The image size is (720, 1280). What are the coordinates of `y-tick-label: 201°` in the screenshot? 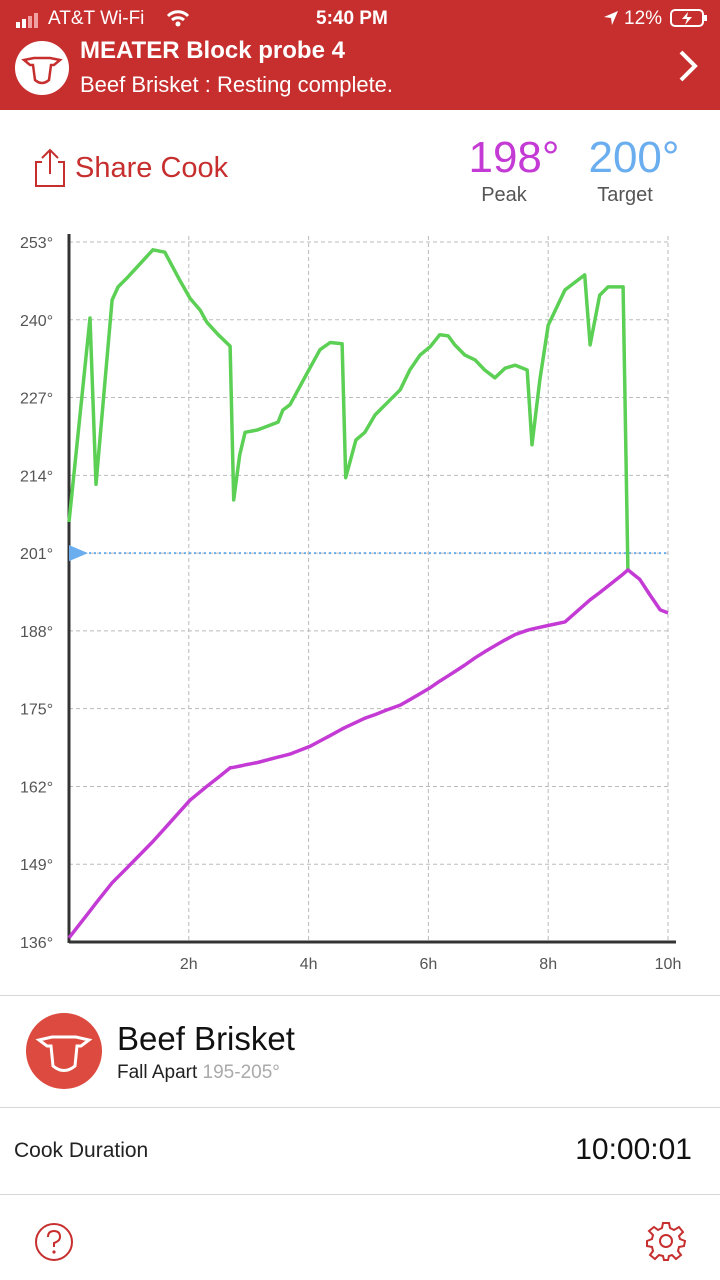 It's located at (36, 554).